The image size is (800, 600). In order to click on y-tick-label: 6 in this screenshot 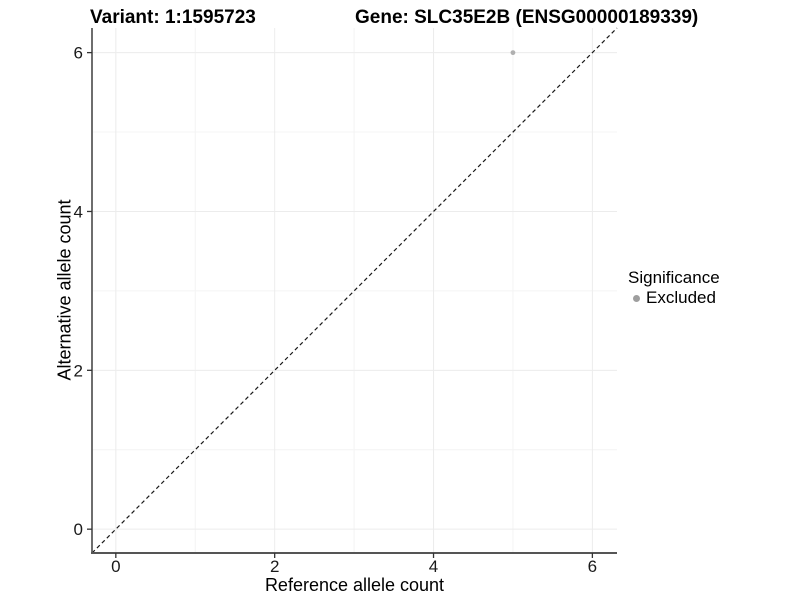, I will do `click(78, 53)`.